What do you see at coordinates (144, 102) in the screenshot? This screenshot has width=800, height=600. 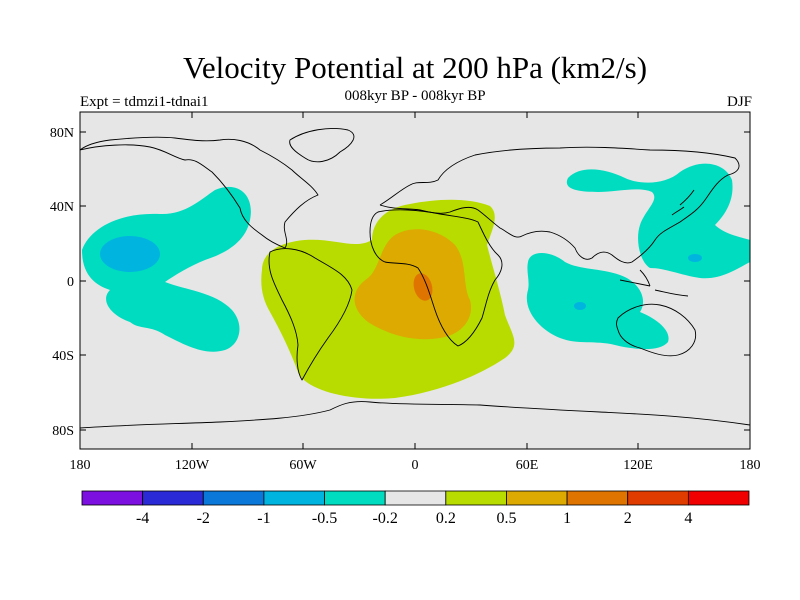 I see `experiment-label: Expt = tdmzi1-tdnai1` at bounding box center [144, 102].